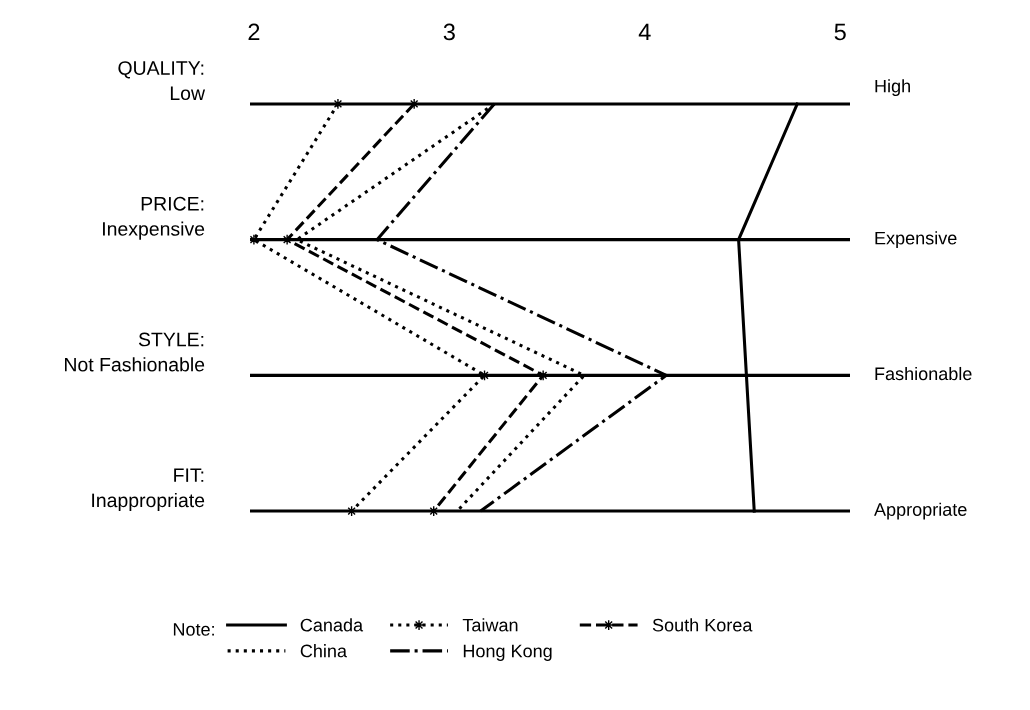 The width and height of the screenshot is (1030, 710). I want to click on legend-label: South Korea, so click(702, 625).